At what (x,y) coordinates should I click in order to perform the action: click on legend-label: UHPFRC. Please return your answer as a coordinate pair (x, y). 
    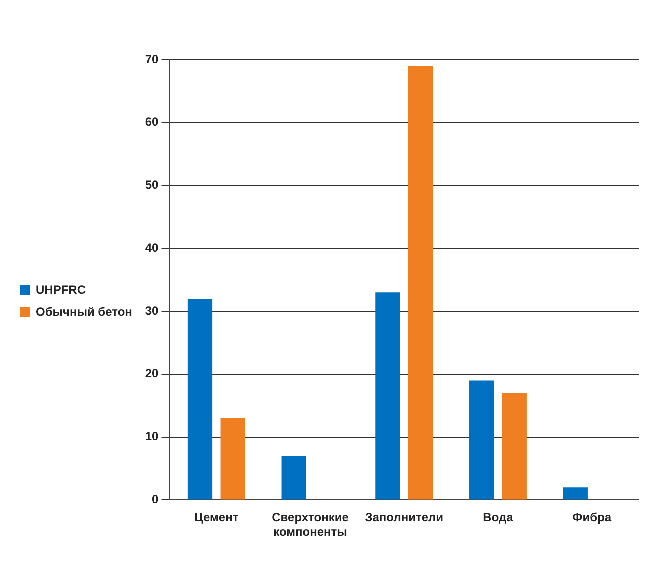
    Looking at the image, I should click on (61, 289).